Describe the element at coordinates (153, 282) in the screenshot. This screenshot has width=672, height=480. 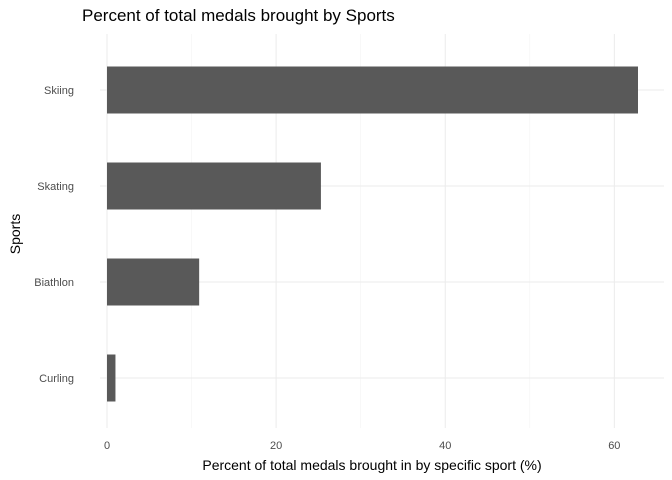
I see `bar-biathlon` at that location.